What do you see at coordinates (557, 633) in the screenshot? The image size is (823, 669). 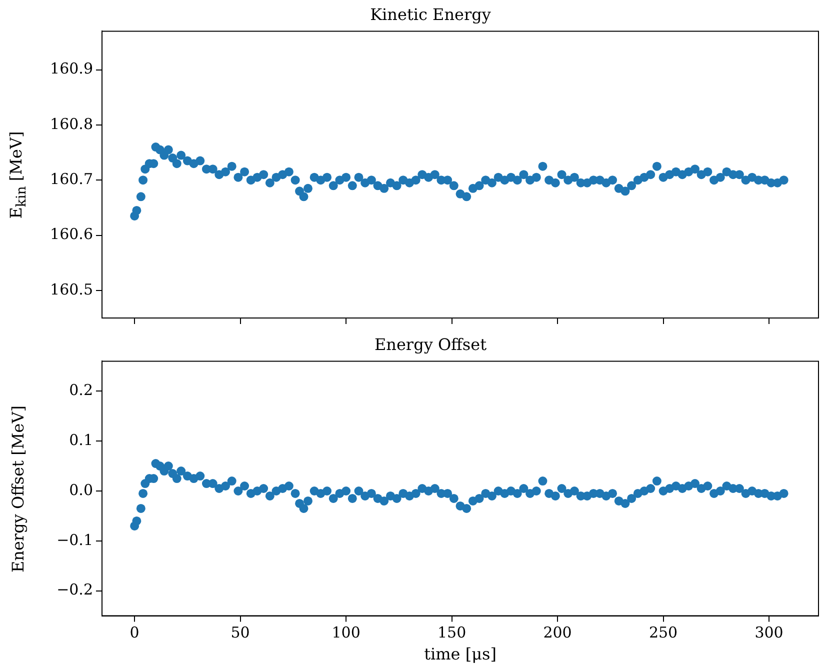 I see `x-tick-label: 200` at bounding box center [557, 633].